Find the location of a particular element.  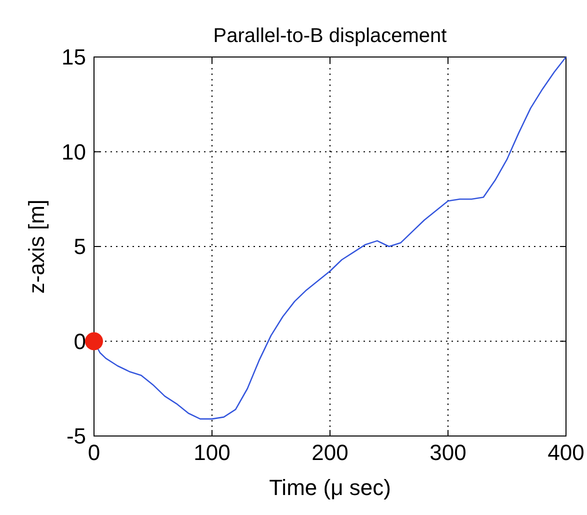

x-tick-label: 100 is located at coordinates (212, 452).